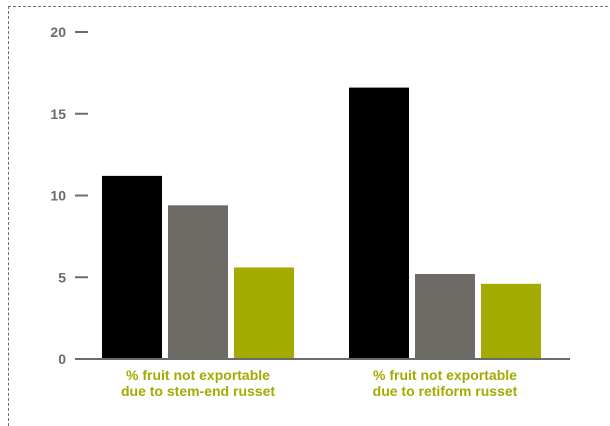 Image resolution: width=610 pixels, height=426 pixels. I want to click on category-label-1-line-2: due to stem-end russet, so click(198, 391).